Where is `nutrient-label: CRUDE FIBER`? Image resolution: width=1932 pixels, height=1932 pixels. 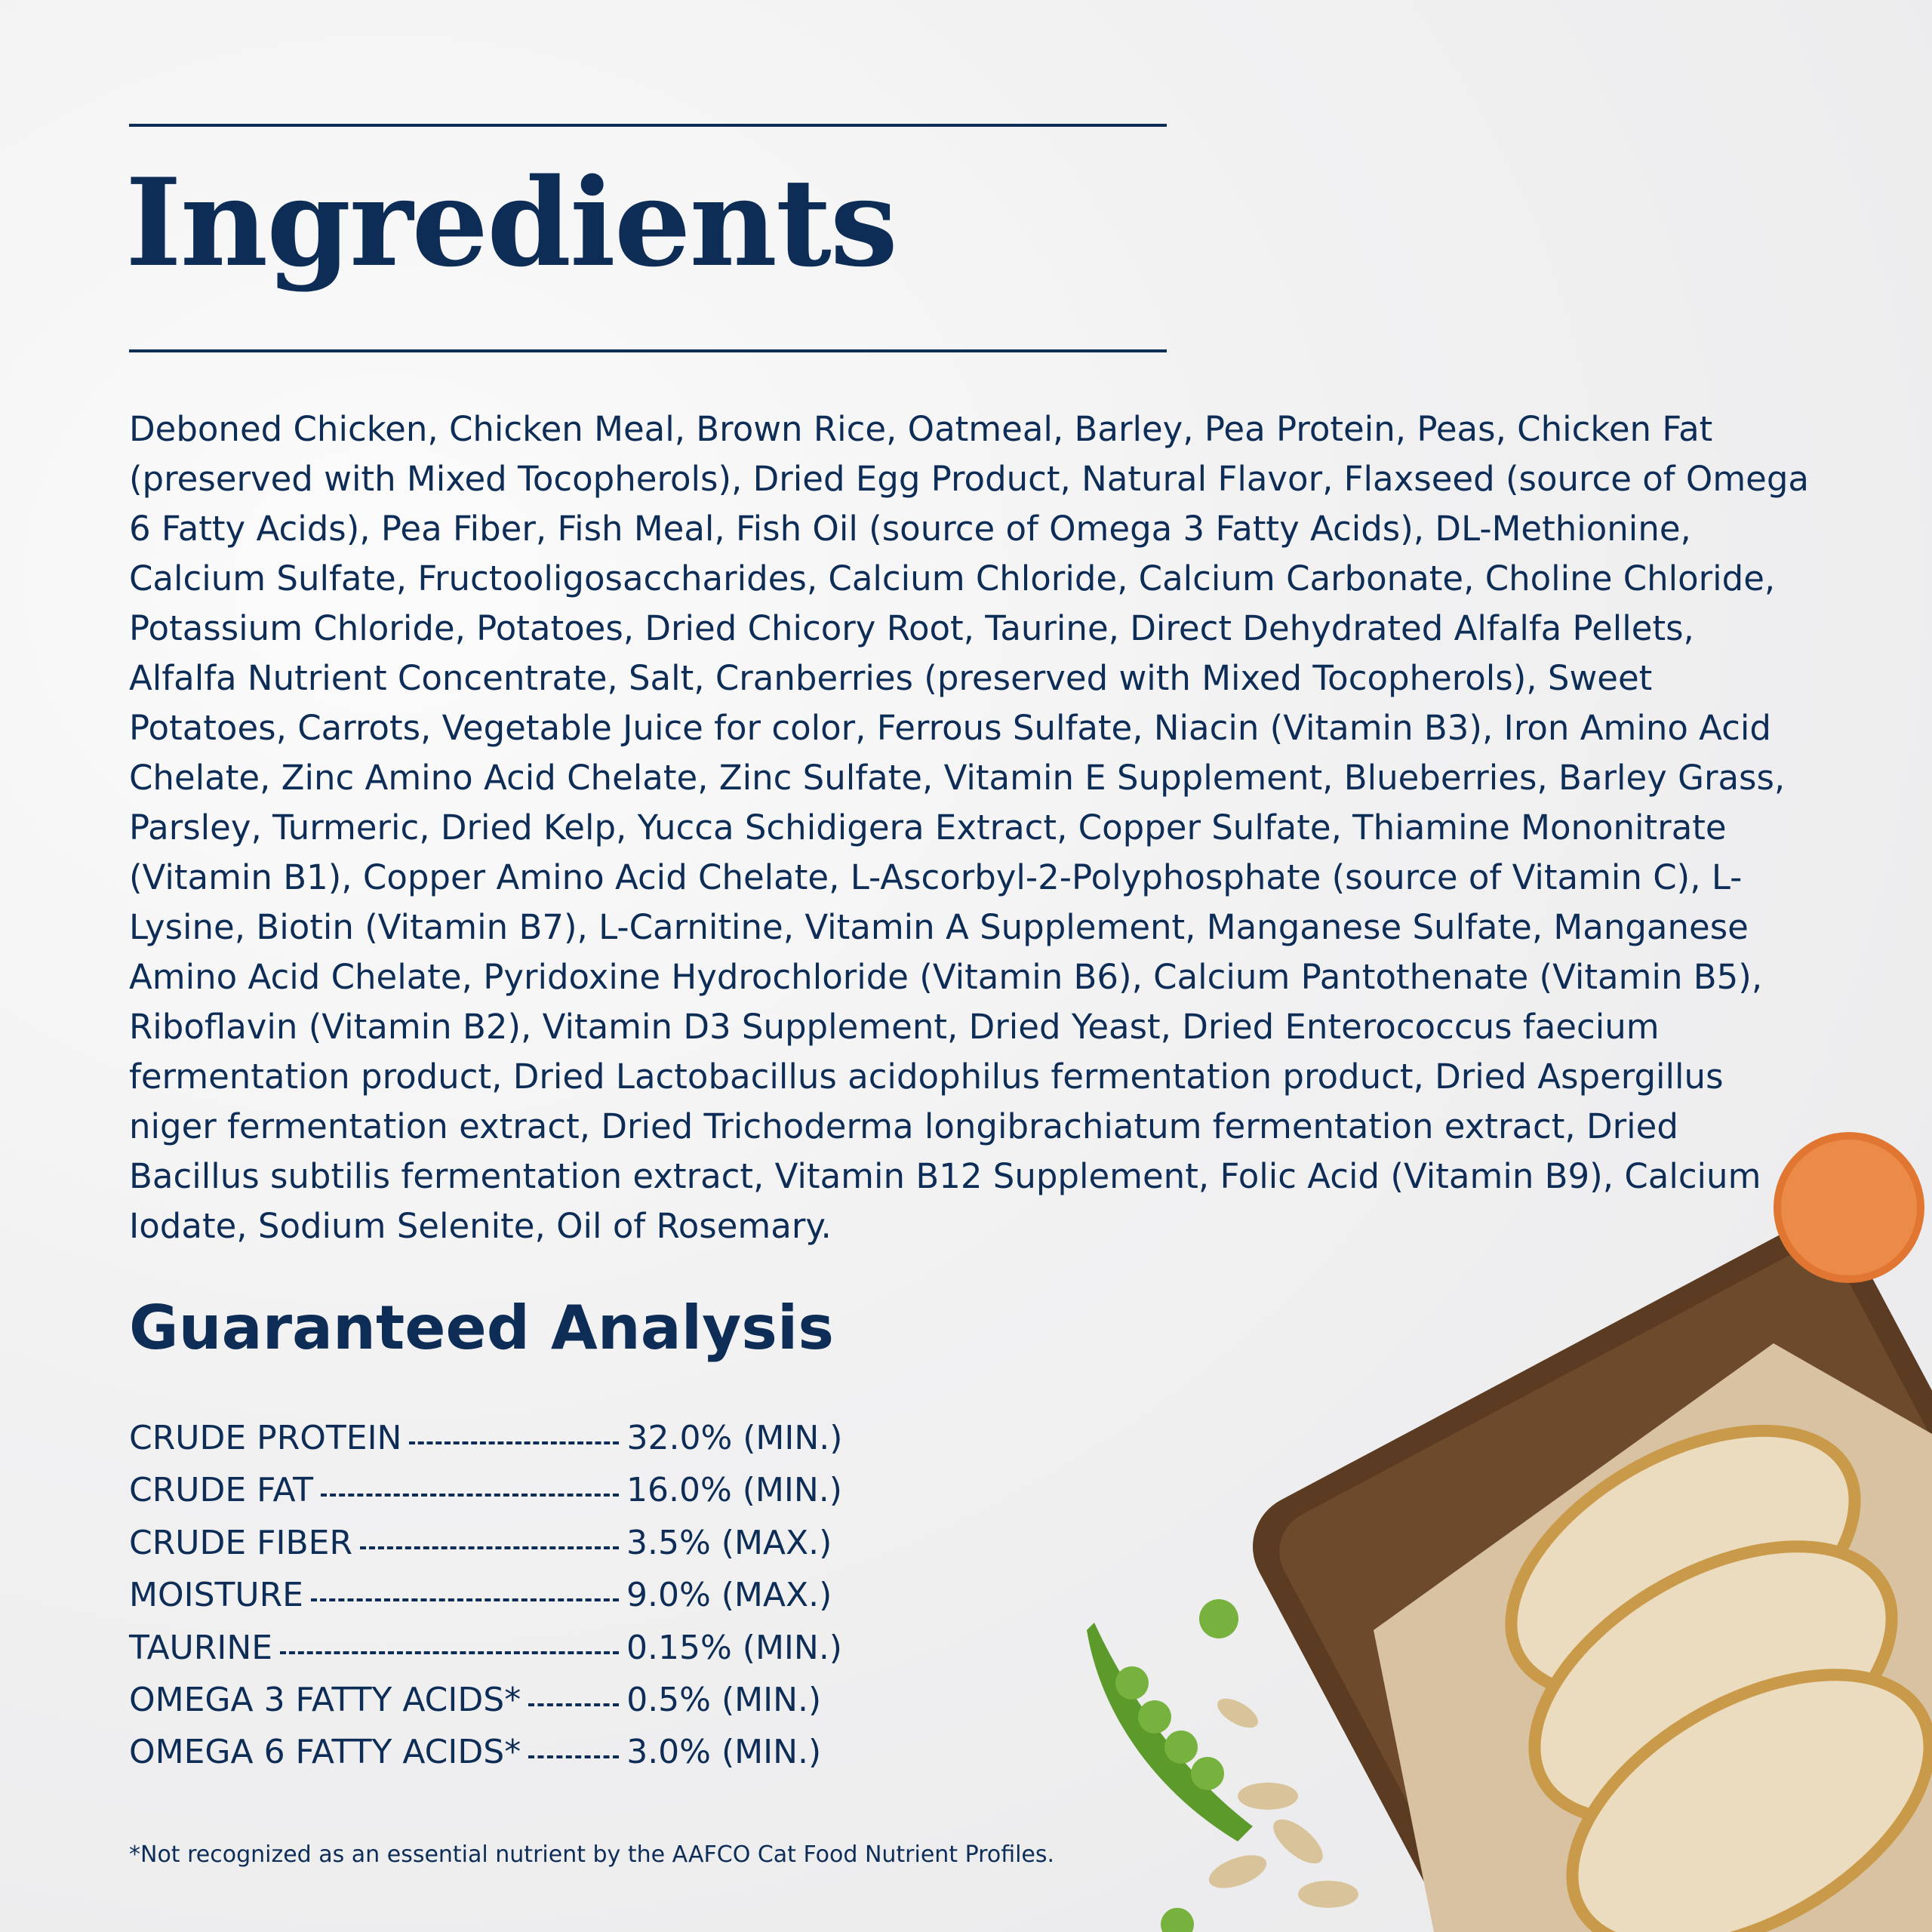 nutrient-label: CRUDE FIBER is located at coordinates (241, 1542).